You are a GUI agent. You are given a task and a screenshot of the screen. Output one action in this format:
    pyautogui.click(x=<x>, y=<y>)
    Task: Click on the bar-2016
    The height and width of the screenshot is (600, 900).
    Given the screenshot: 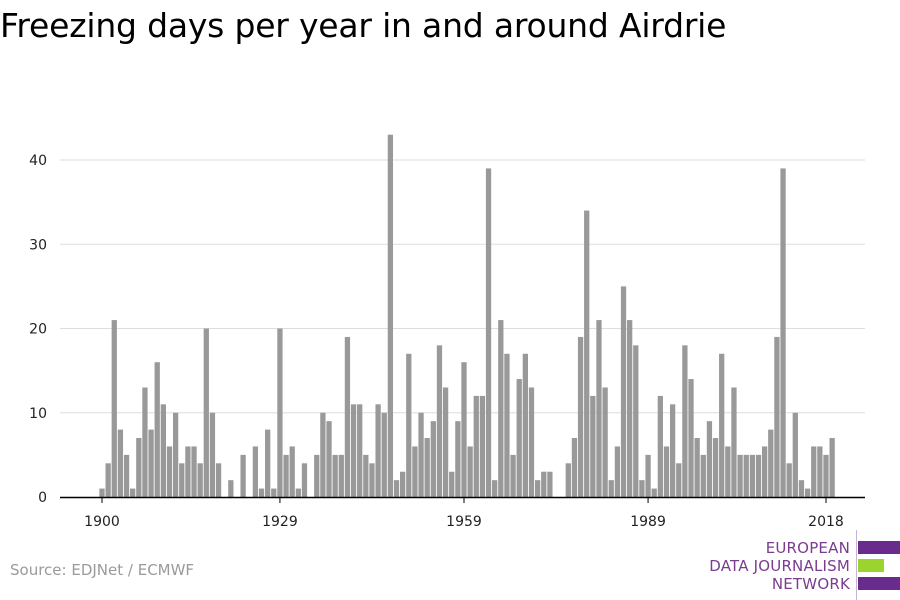 What is the action you would take?
    pyautogui.click(x=814, y=471)
    